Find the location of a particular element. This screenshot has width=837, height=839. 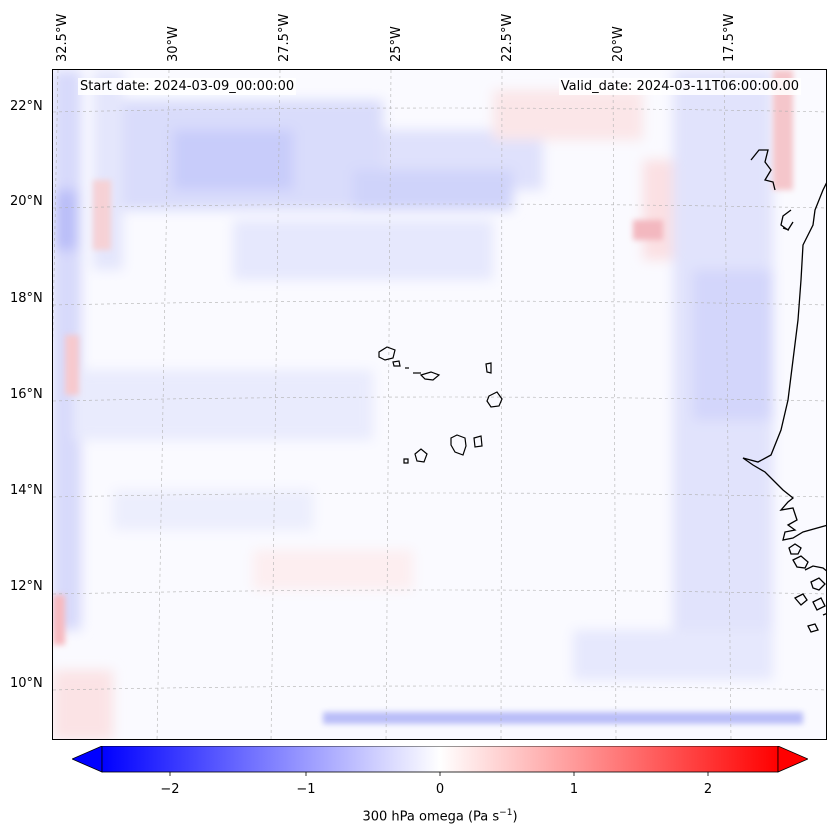

colorbar-extend-low is located at coordinates (87, 759).